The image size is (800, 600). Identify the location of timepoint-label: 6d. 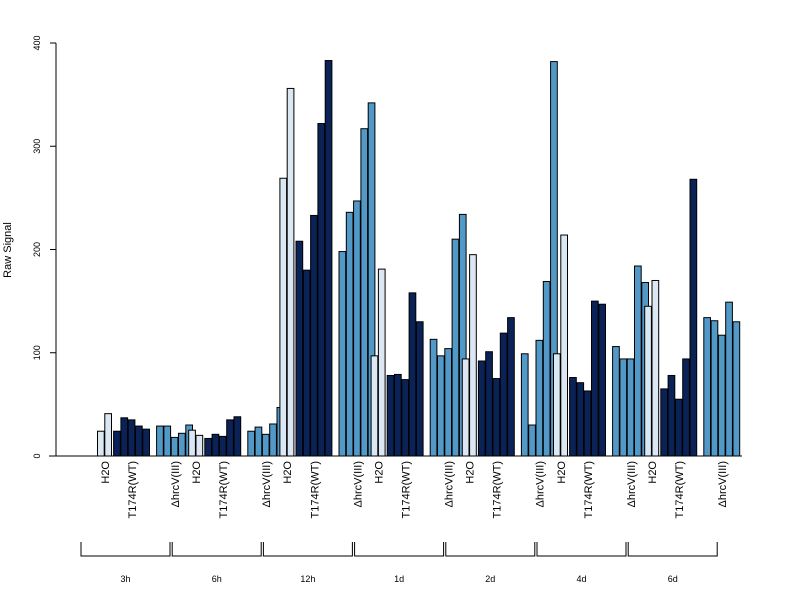
(673, 579).